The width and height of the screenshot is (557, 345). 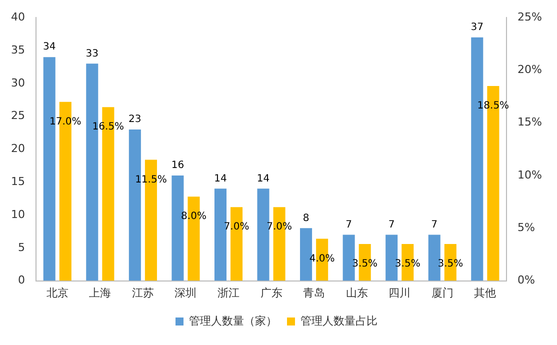 I want to click on y2-tick-label: 5%, so click(x=527, y=227).